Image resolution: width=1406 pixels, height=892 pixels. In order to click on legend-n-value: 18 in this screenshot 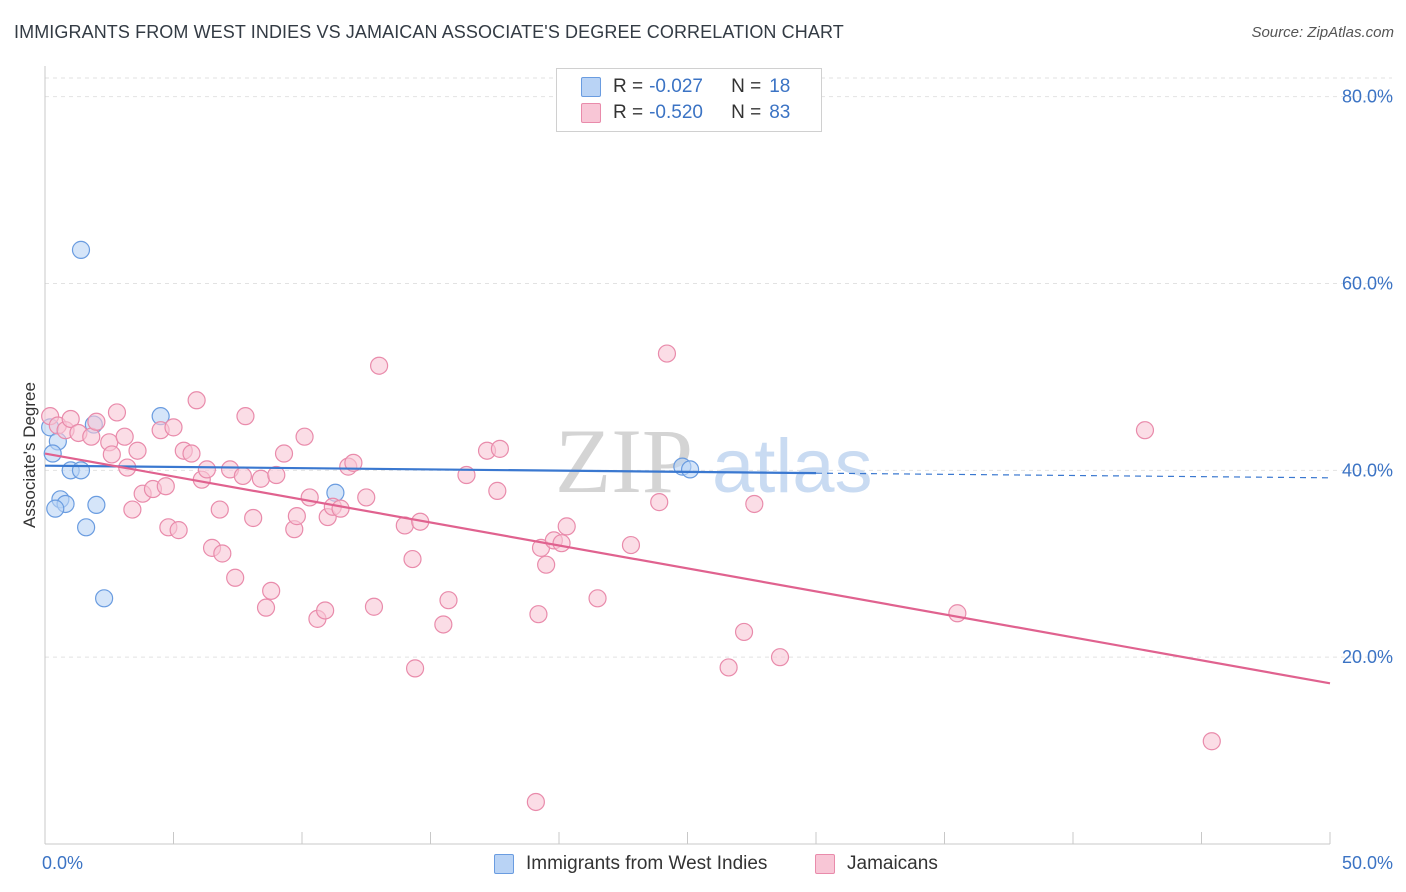, I will do `click(780, 86)`.